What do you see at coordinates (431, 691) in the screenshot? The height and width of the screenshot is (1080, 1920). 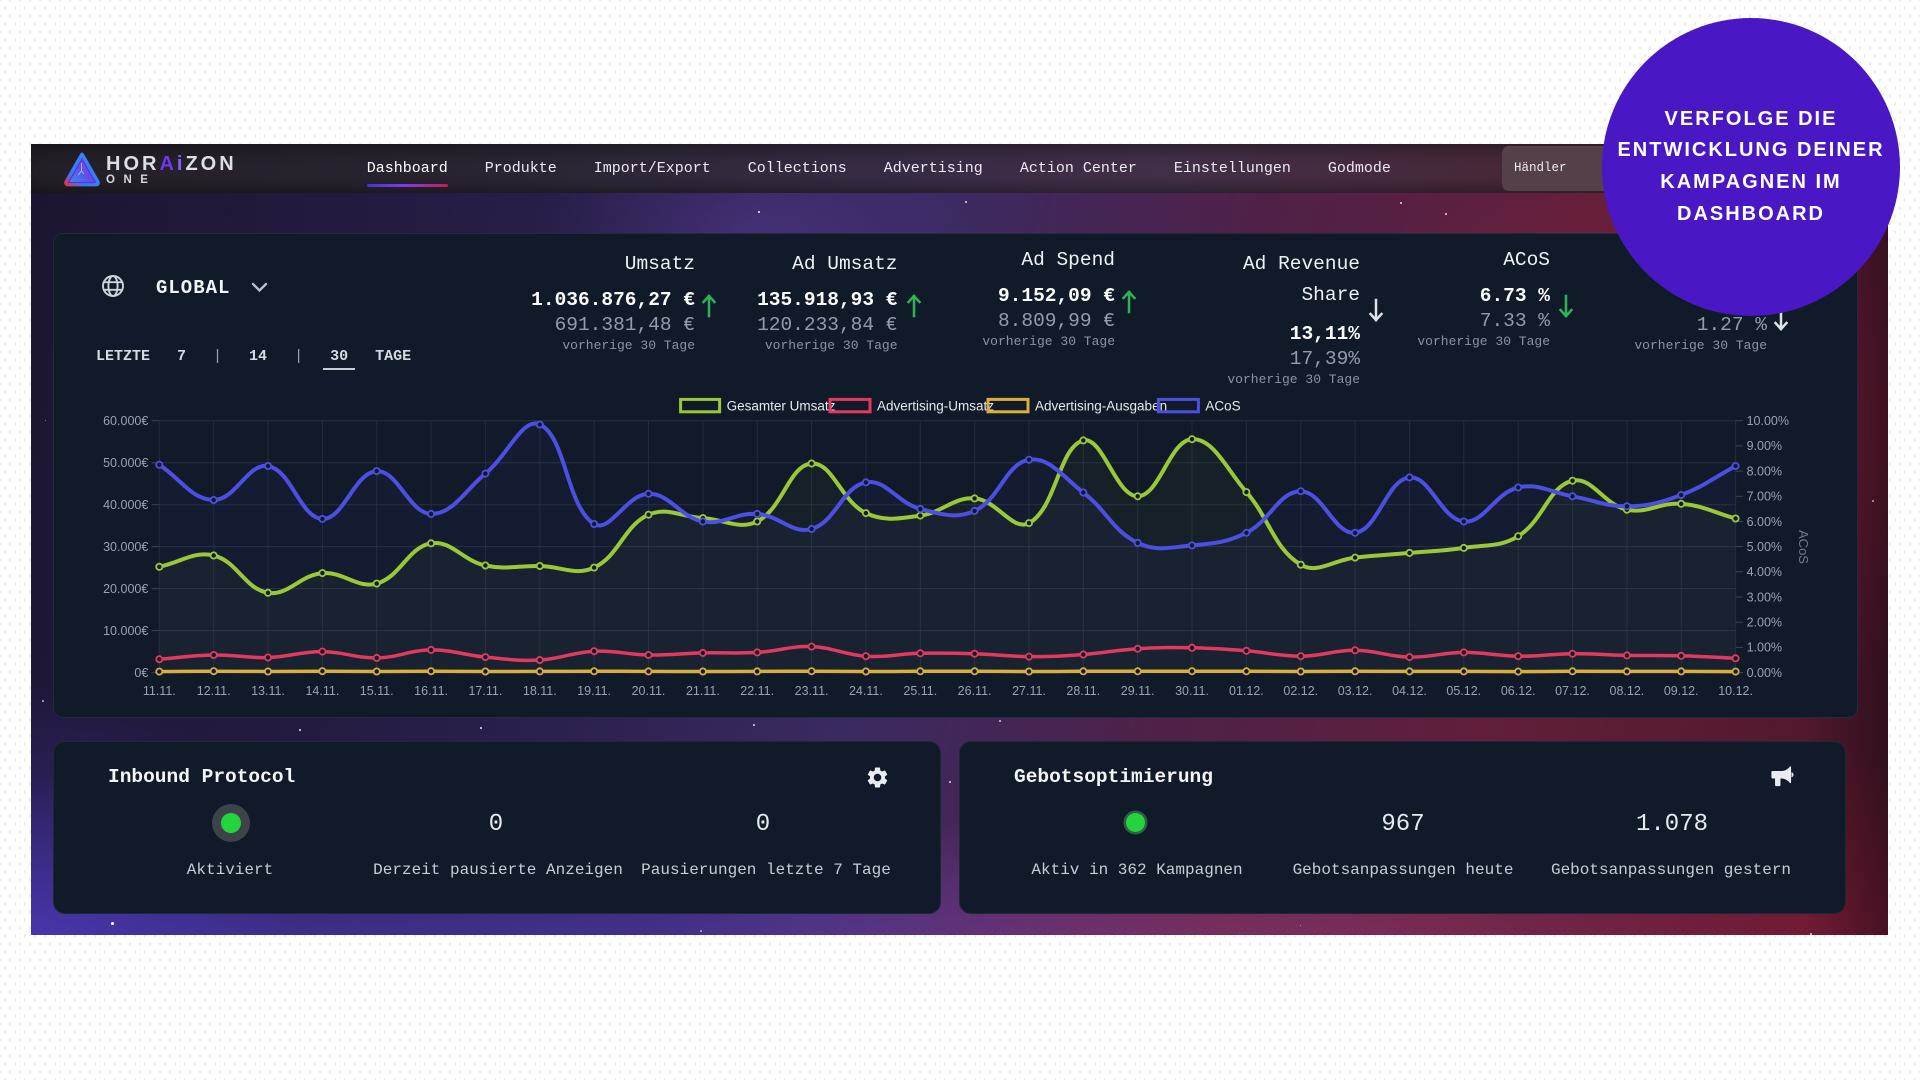 I see `svg-text: 16.11.` at bounding box center [431, 691].